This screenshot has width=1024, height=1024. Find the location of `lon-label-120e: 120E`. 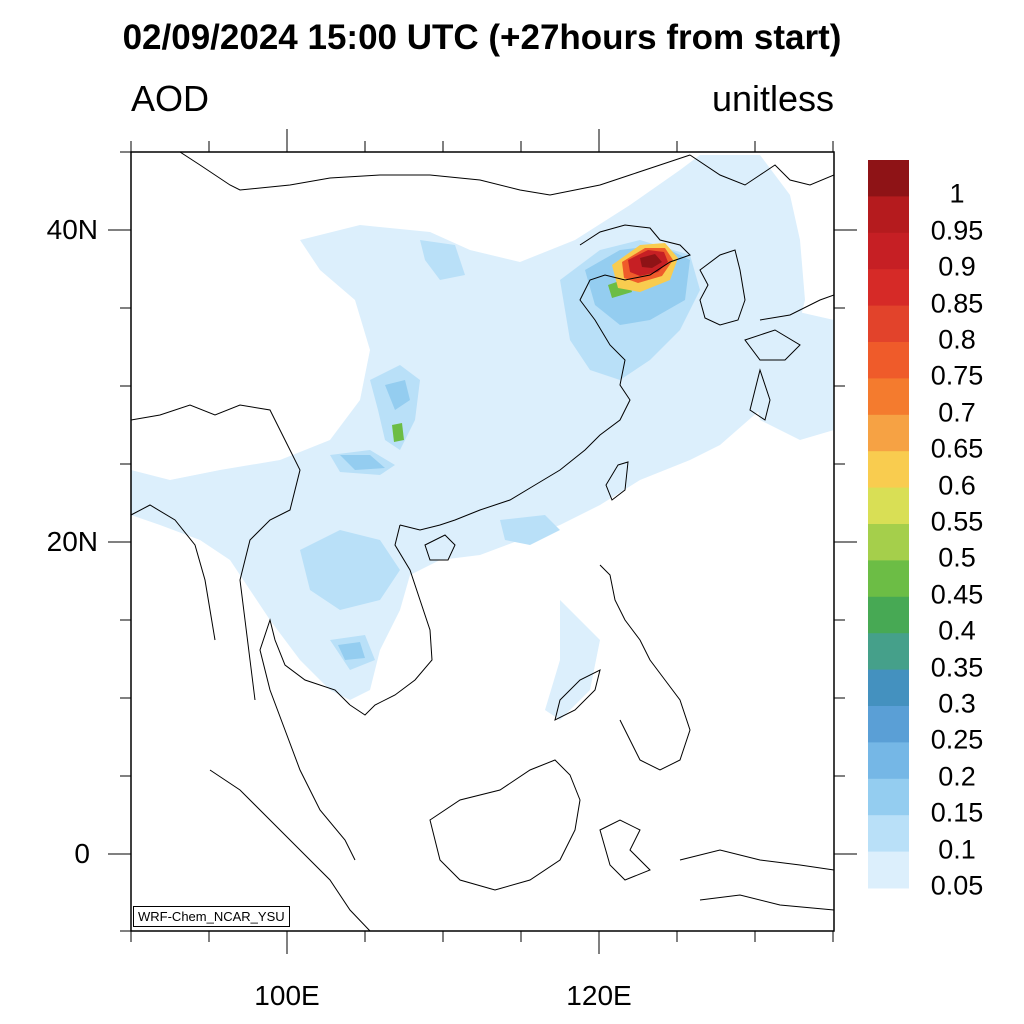

lon-label-120e: 120E is located at coordinates (599, 995).